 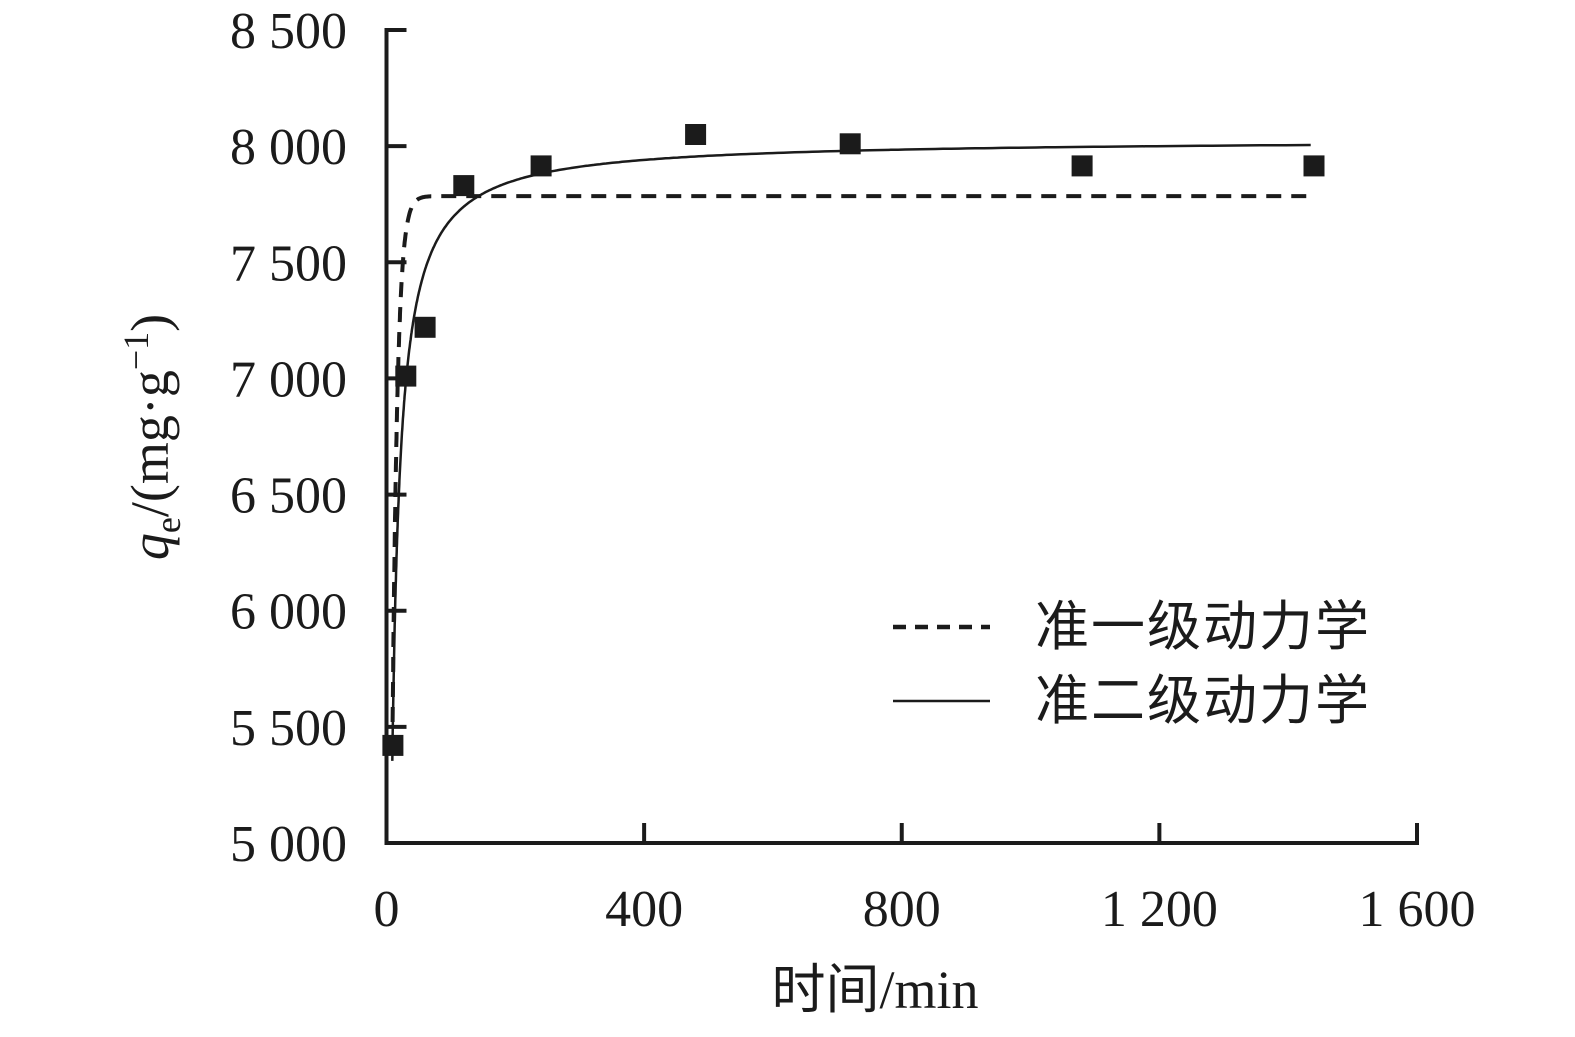 I want to click on y-tick-label: 5 500, so click(x=288, y=728).